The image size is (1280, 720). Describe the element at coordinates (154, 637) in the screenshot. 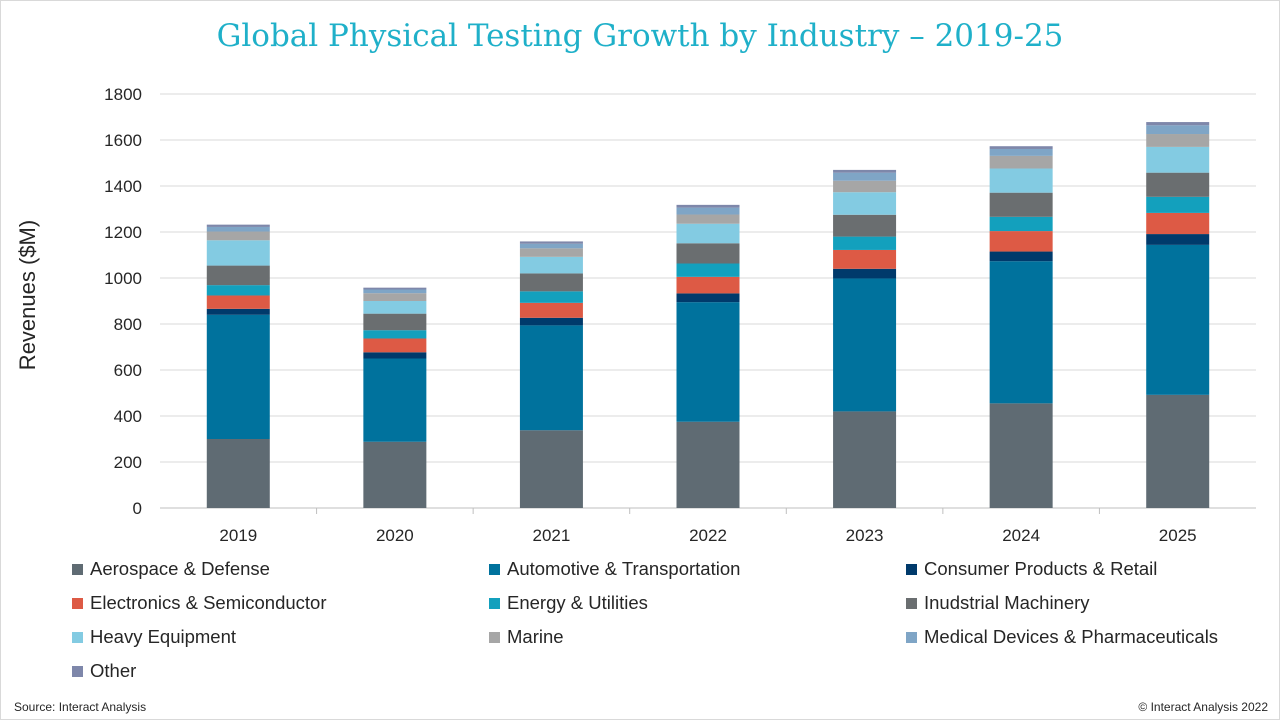

I see `legend-item: Heavy Equipment` at that location.